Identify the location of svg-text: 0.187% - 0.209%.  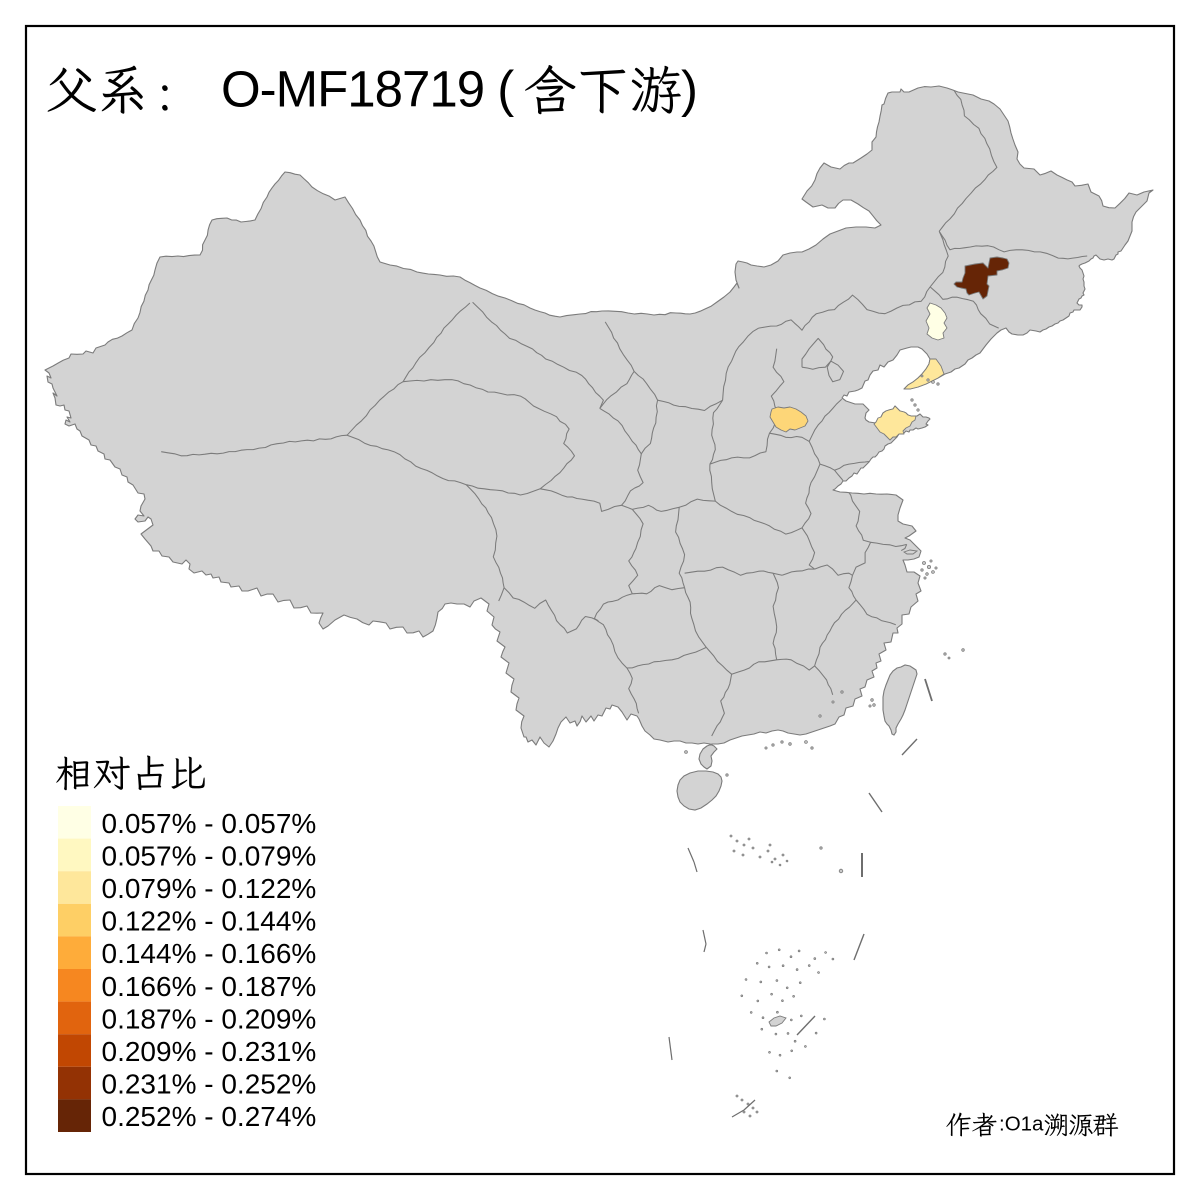
(209, 1018).